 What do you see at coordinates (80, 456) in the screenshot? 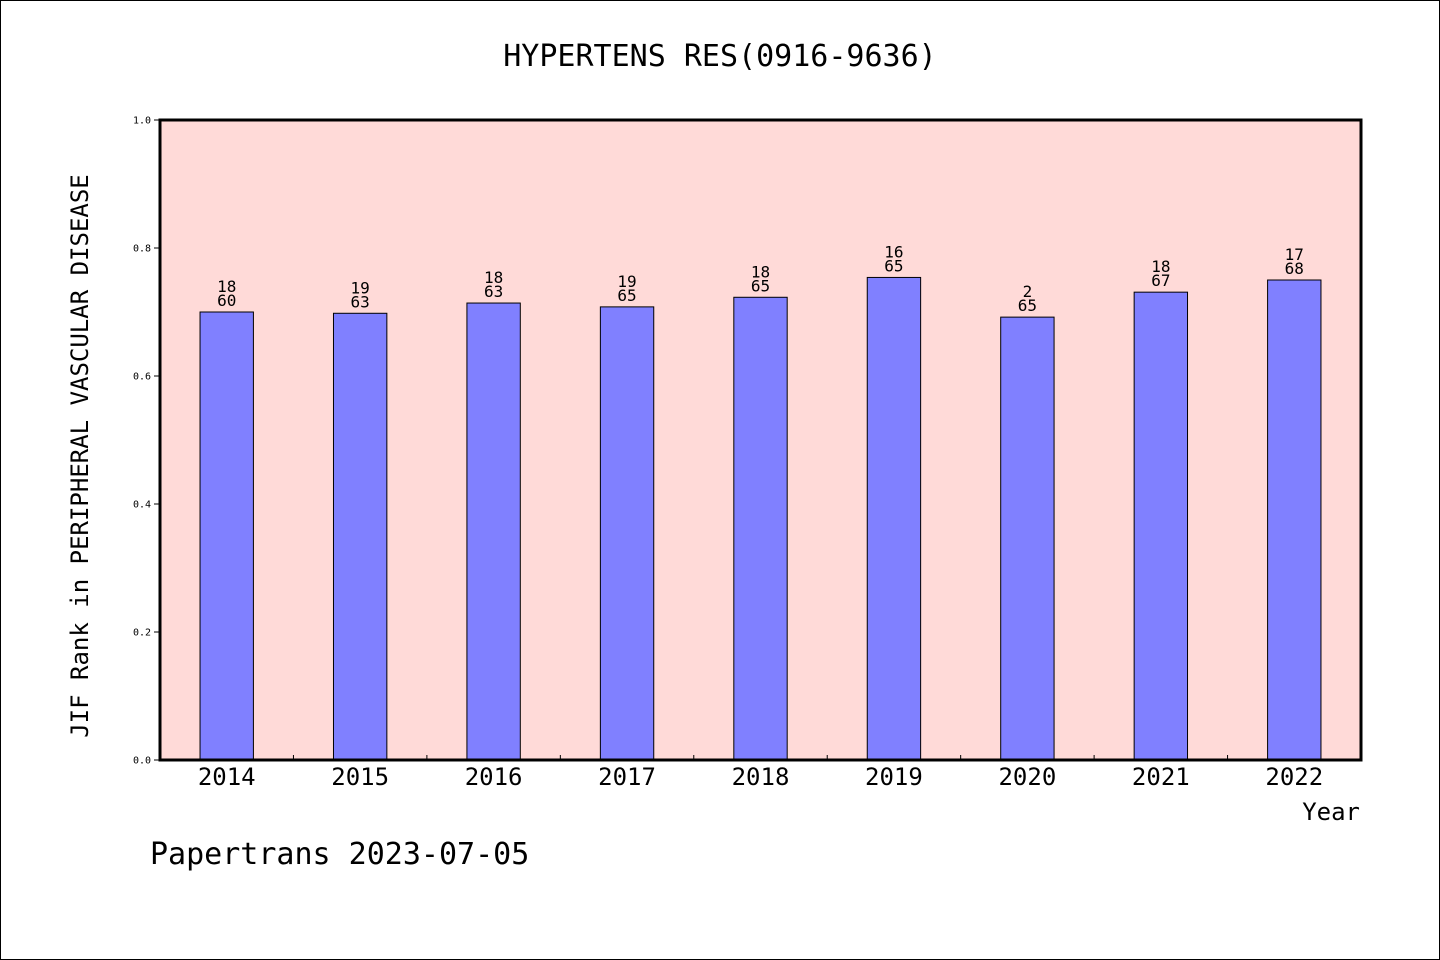
I see `y-axis-label: JIF Rank in PERIPHERAL VASCULAR DISEASE` at bounding box center [80, 456].